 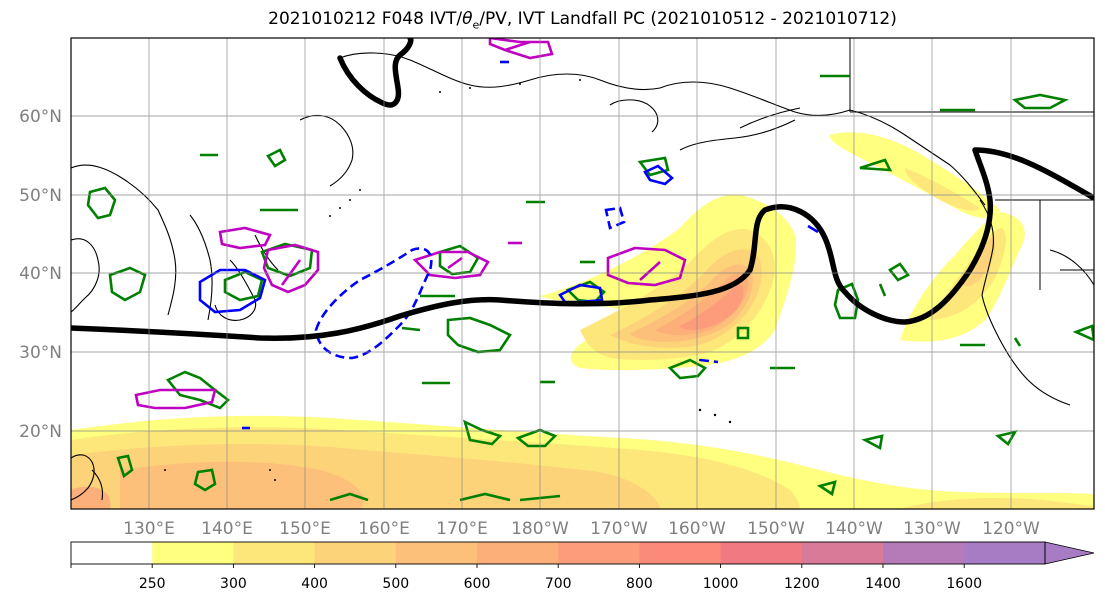 I want to click on lat-label-20: 20°N, so click(x=40, y=432).